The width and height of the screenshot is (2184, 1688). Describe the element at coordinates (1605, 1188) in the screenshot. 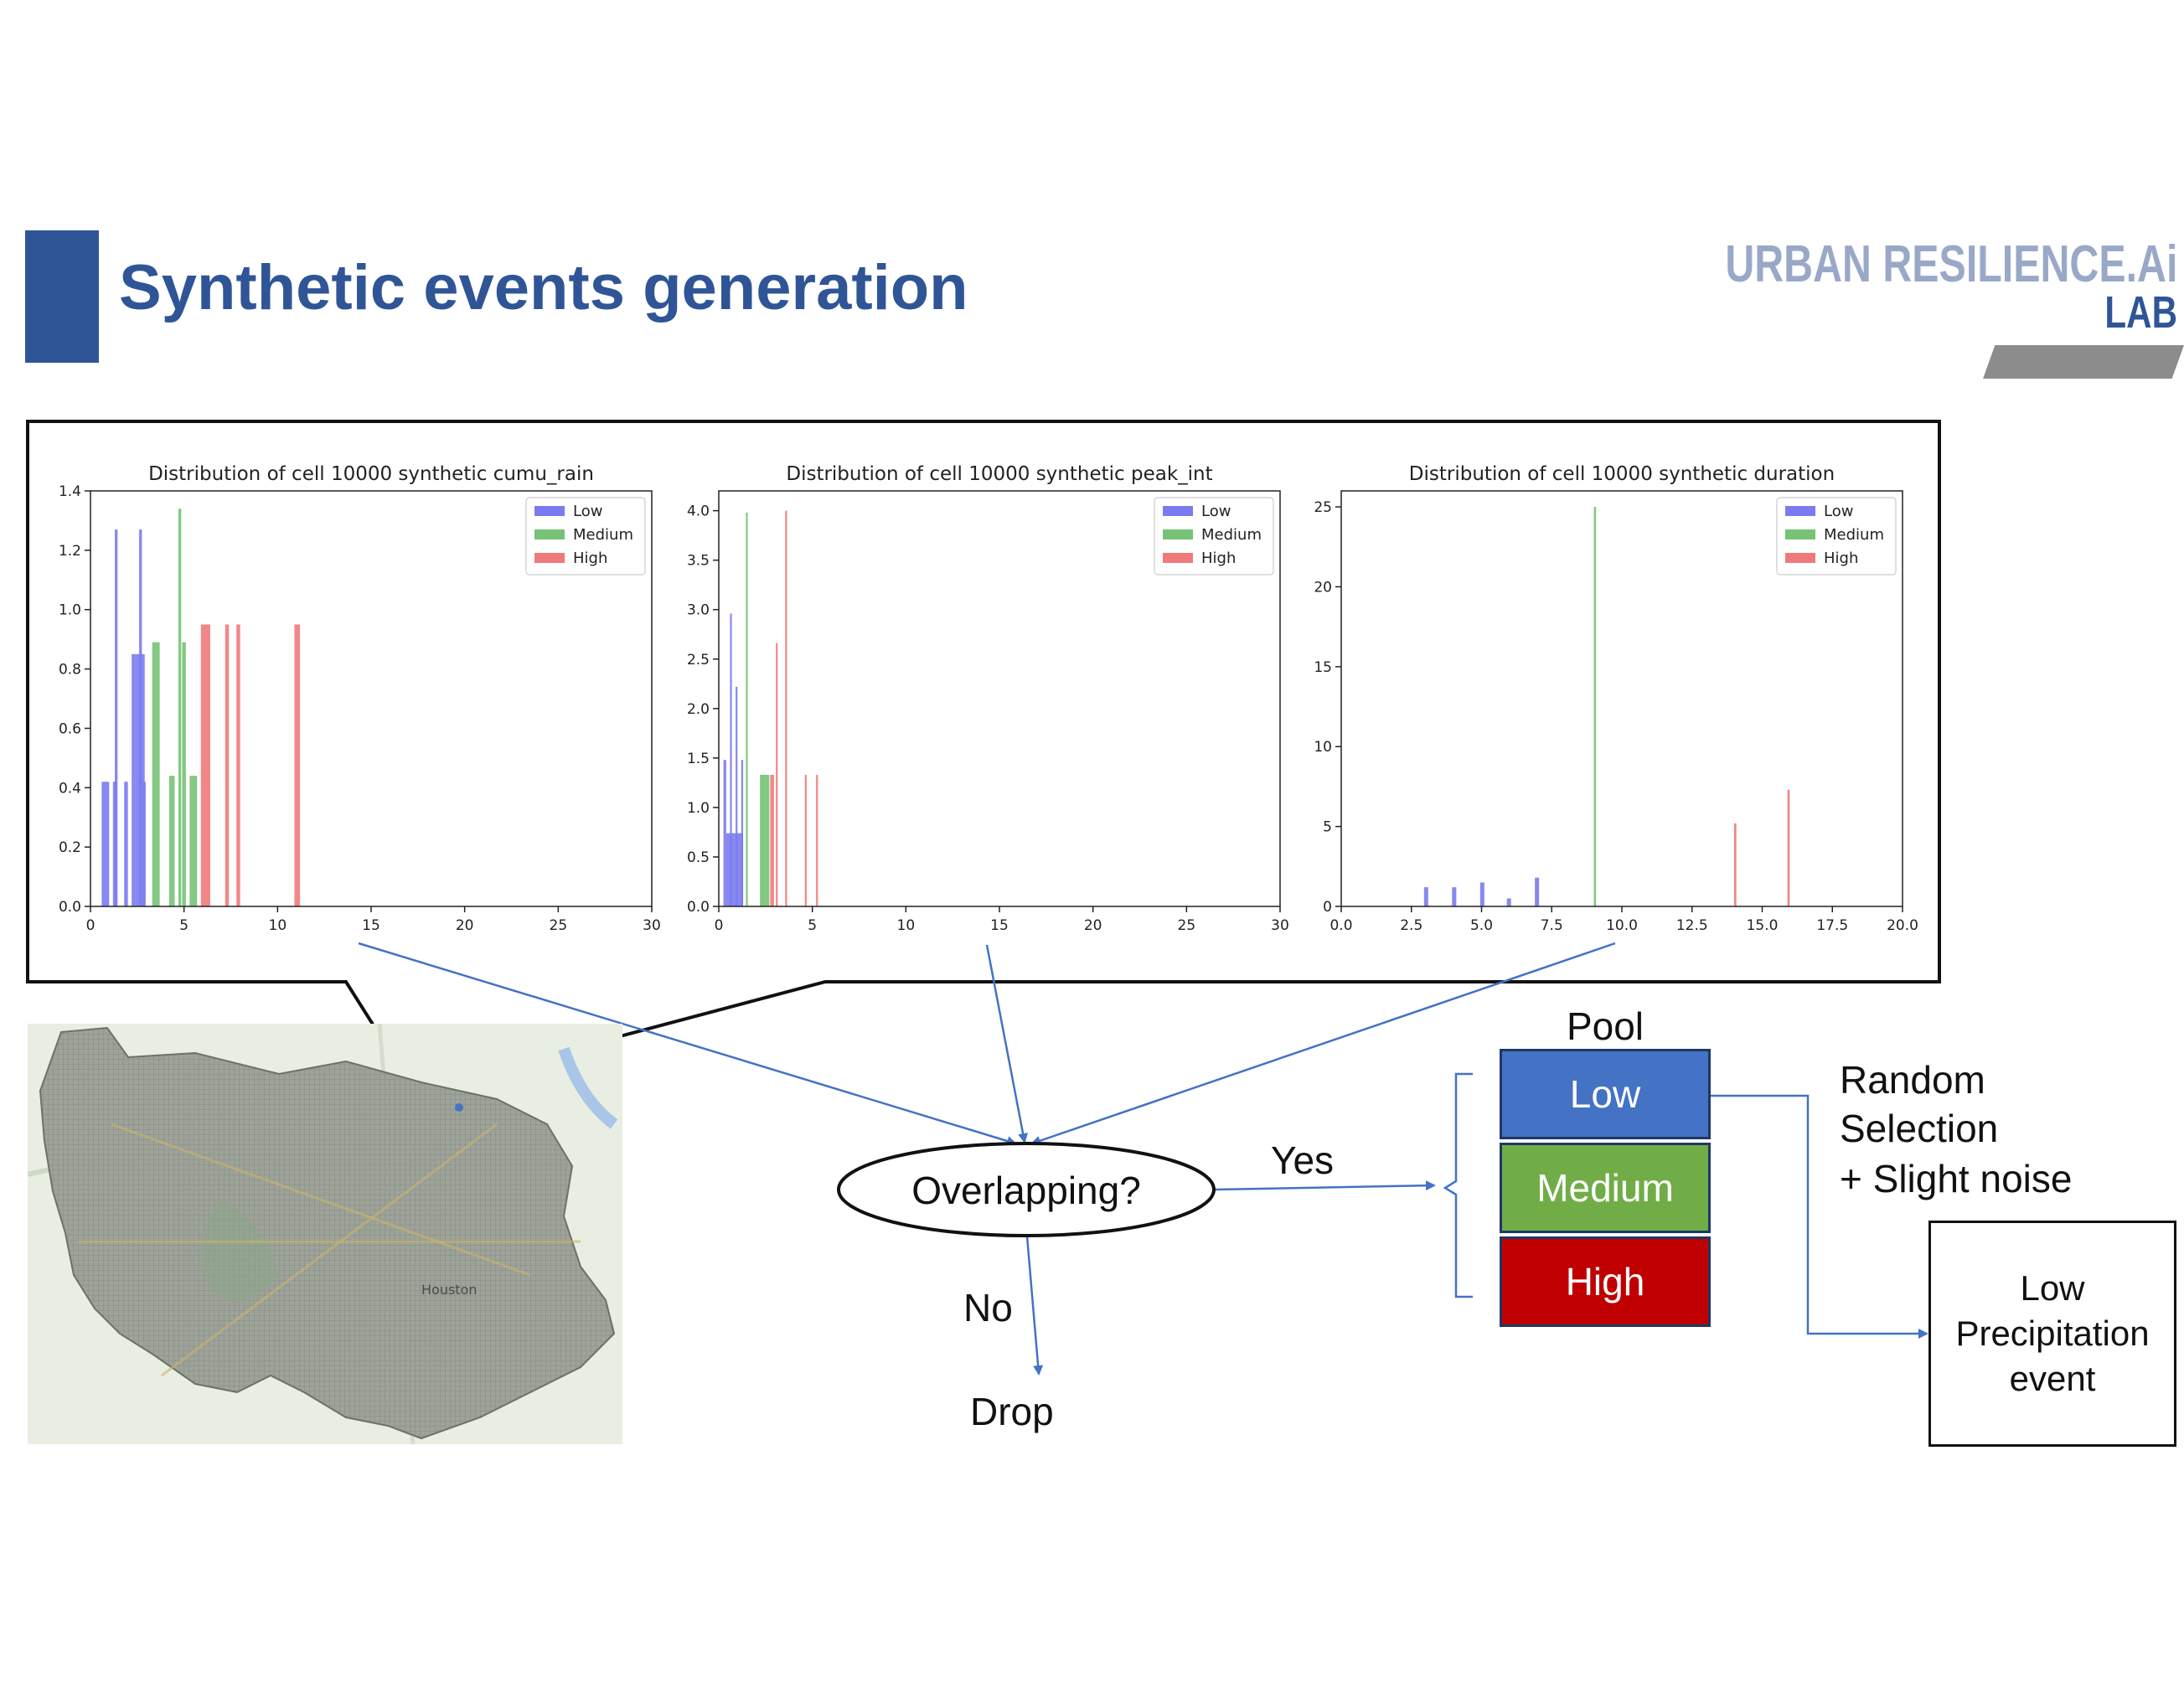

I see `pool-medium: Medium` at that location.